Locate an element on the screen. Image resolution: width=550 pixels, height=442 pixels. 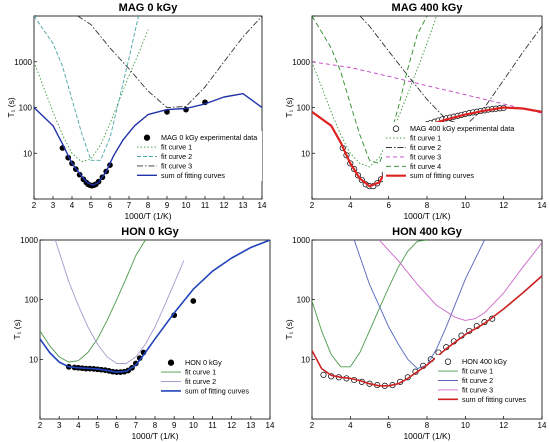
chart-title: HON 0 kGy is located at coordinates (150, 232).